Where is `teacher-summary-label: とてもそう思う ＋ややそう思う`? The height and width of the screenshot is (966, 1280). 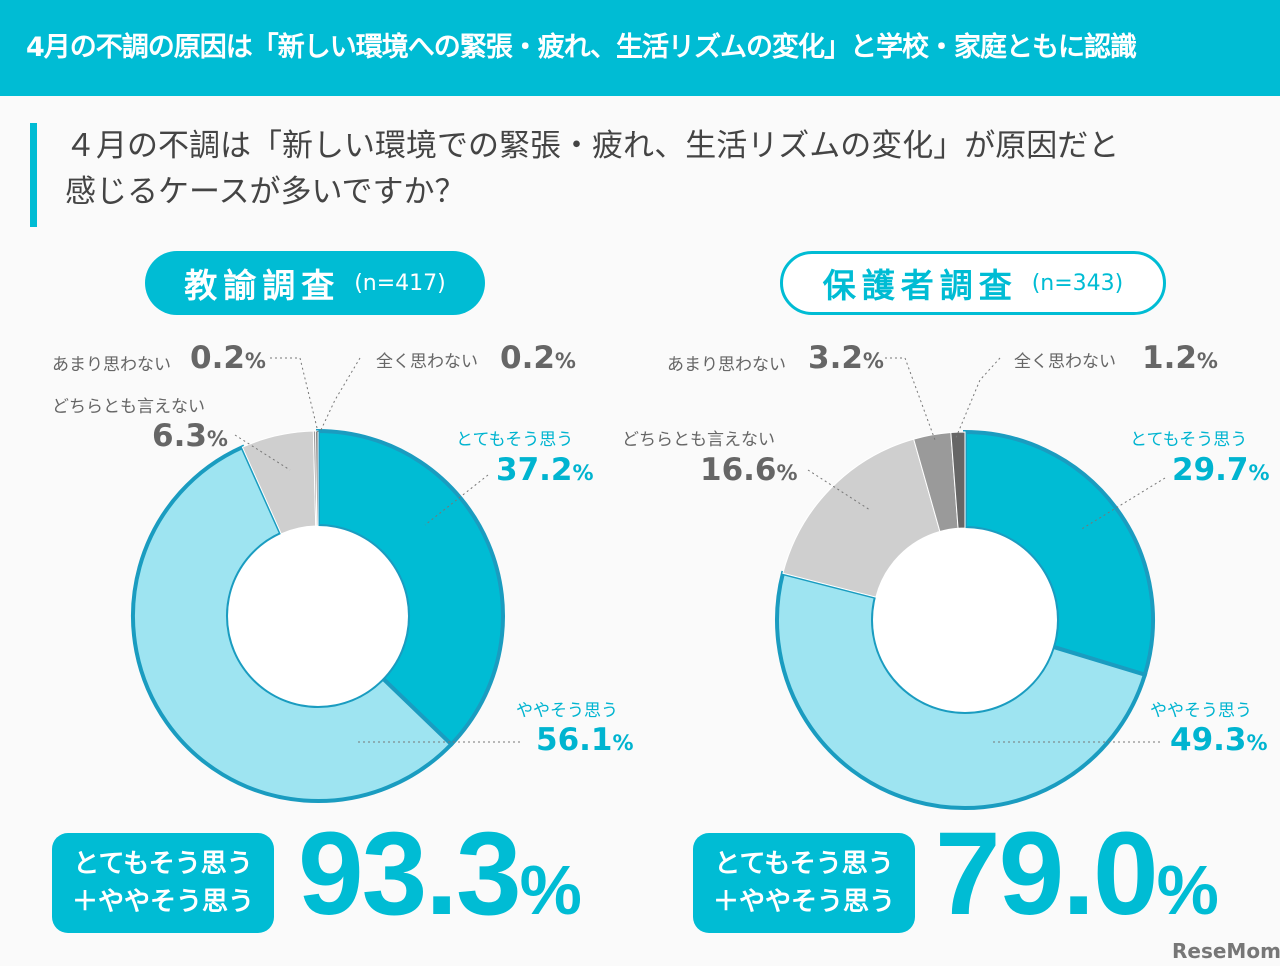 teacher-summary-label: とてもそう思う ＋ややそう思う is located at coordinates (163, 883).